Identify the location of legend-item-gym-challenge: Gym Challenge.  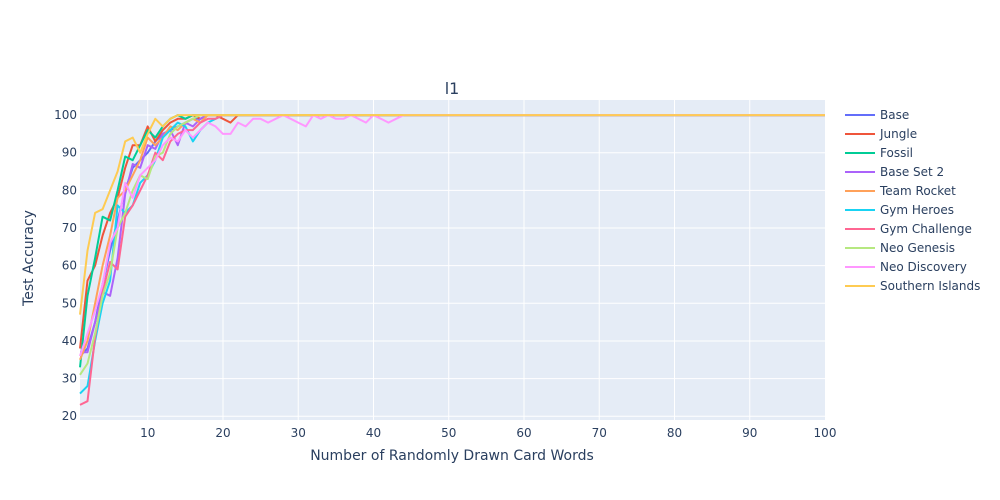
(908, 229).